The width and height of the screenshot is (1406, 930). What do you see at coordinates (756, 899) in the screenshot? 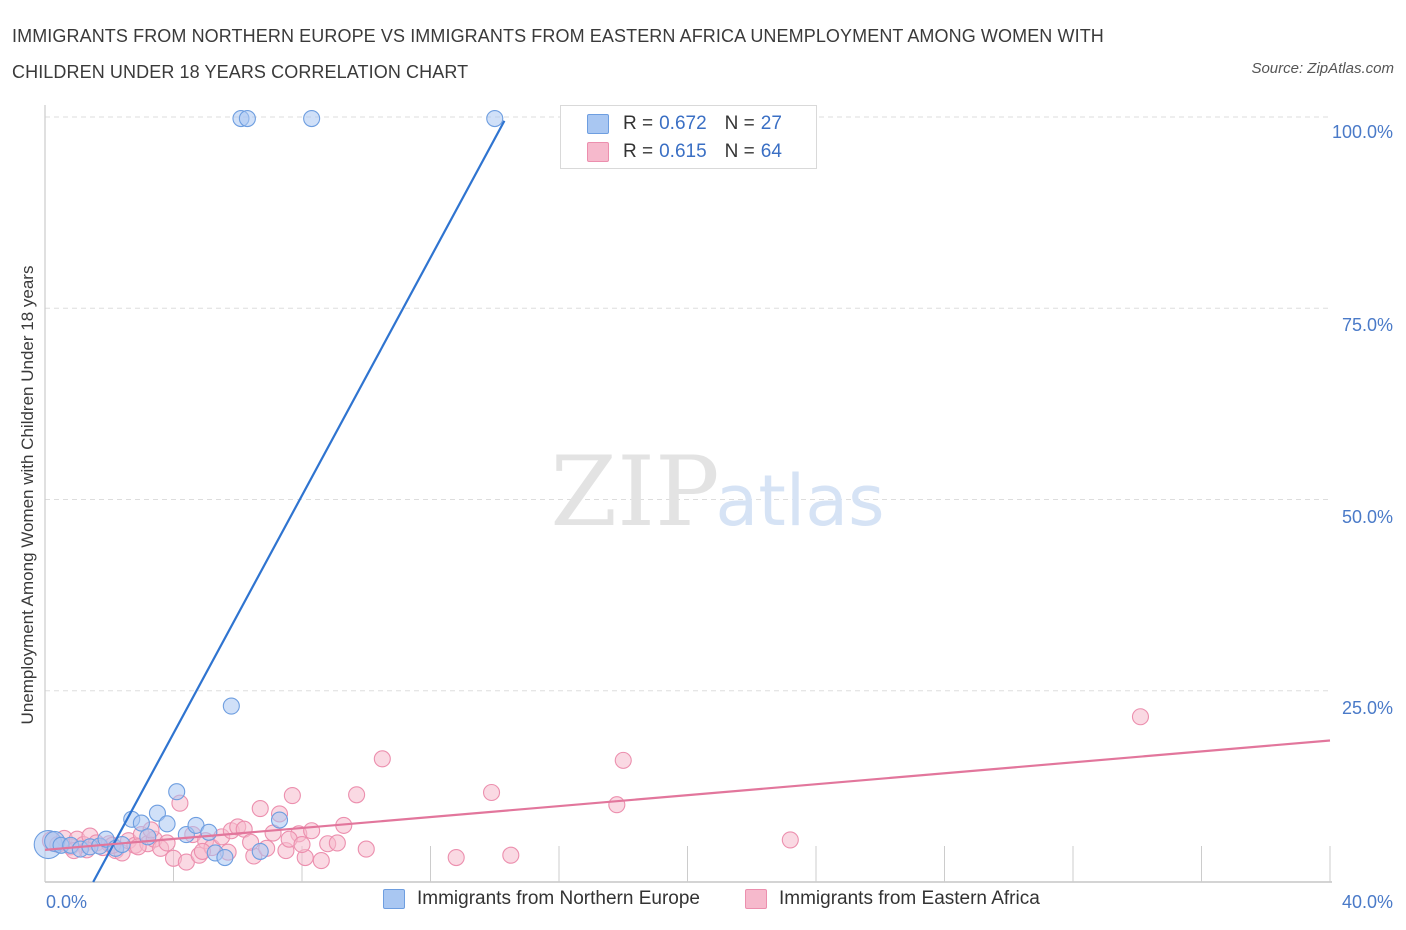
I see `bottom-legend-swatch-pink` at bounding box center [756, 899].